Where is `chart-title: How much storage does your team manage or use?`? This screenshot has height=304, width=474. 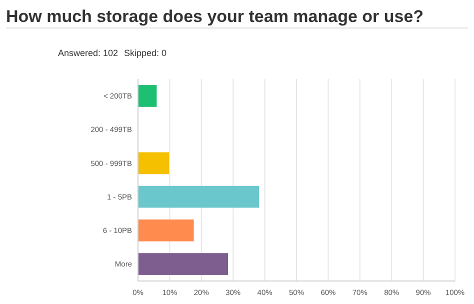 chart-title: How much storage does your team manage or use? is located at coordinates (215, 16).